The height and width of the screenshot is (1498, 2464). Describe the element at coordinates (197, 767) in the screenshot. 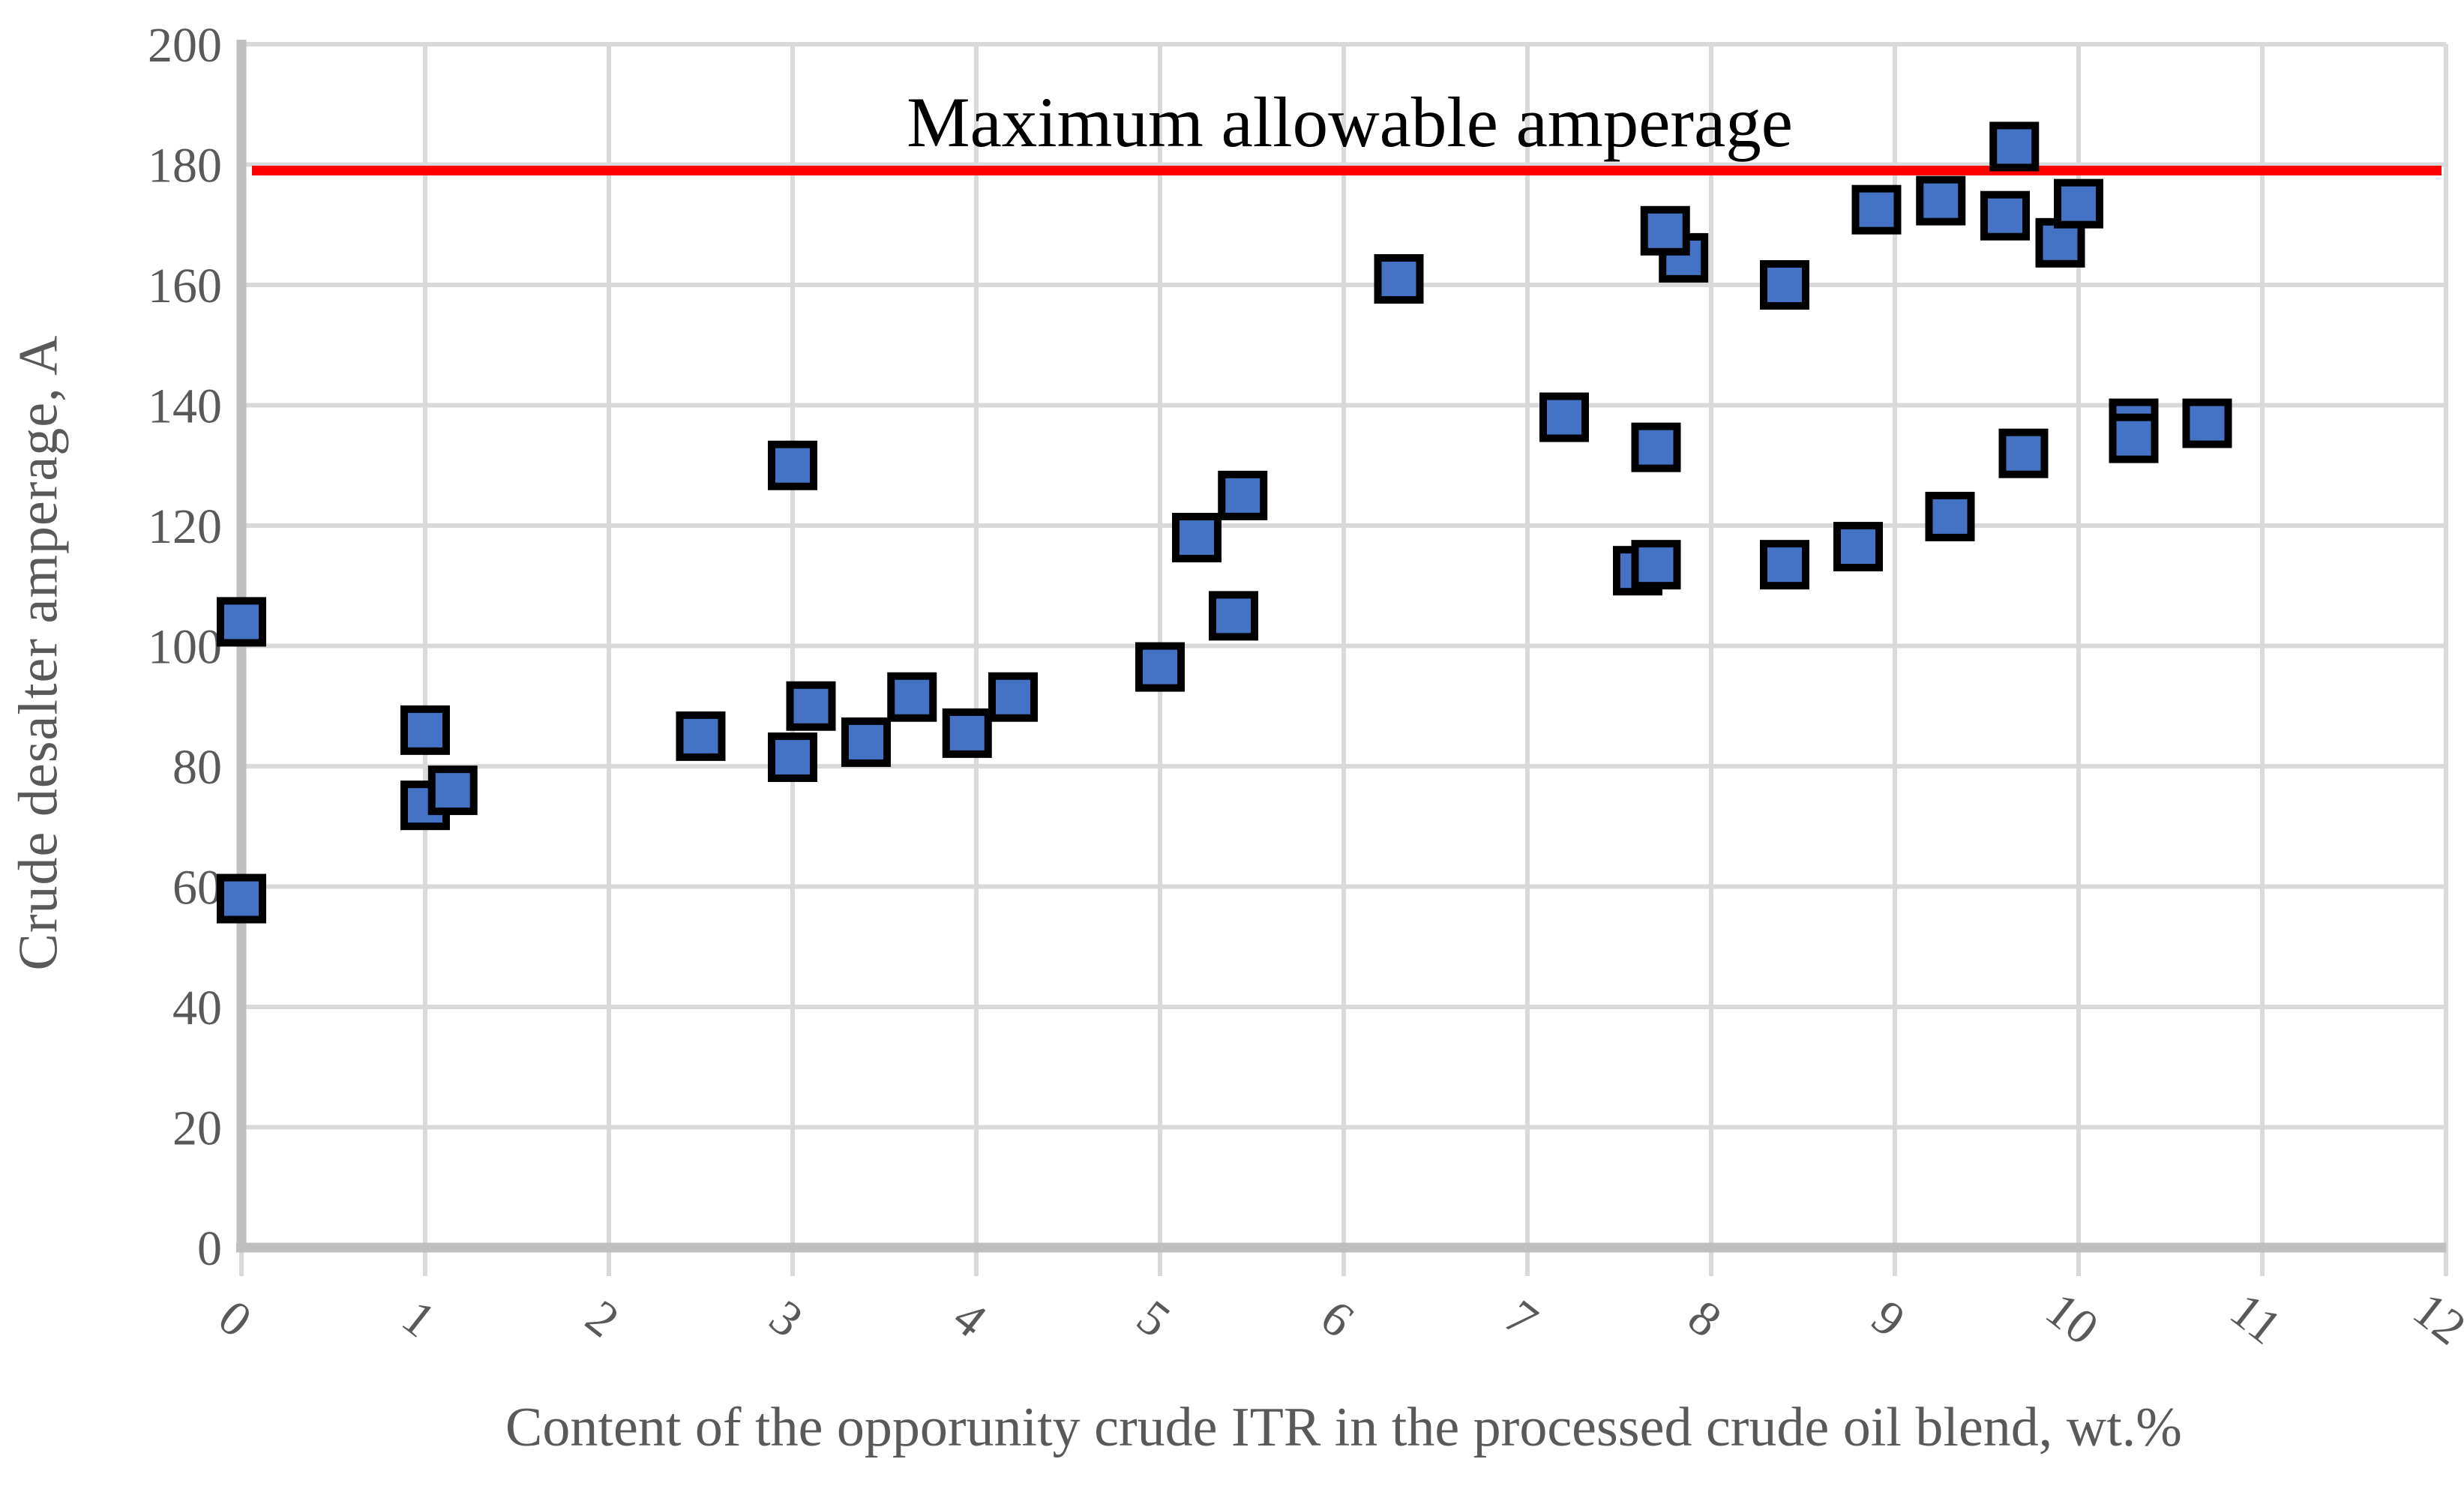

I see `y-tick-label: 80` at that location.